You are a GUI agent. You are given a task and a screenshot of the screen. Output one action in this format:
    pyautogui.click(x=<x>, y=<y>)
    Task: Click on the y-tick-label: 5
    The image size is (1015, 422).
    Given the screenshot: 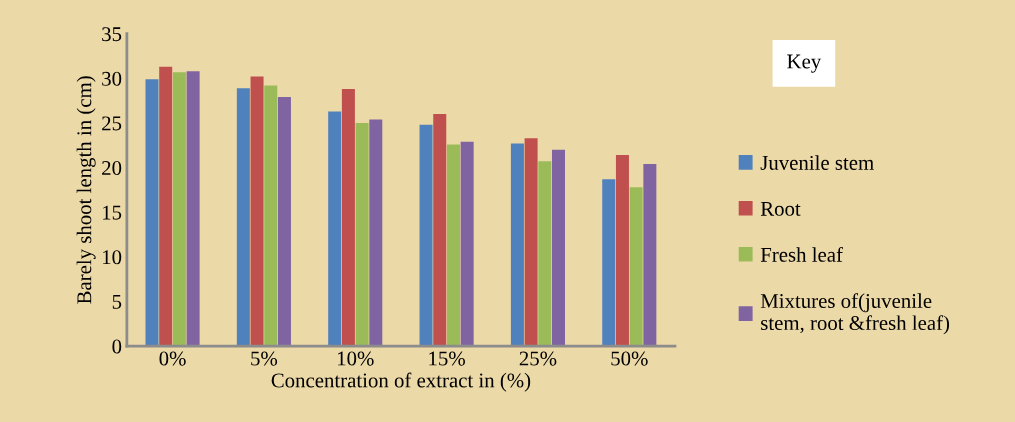 What is the action you would take?
    pyautogui.click(x=117, y=302)
    